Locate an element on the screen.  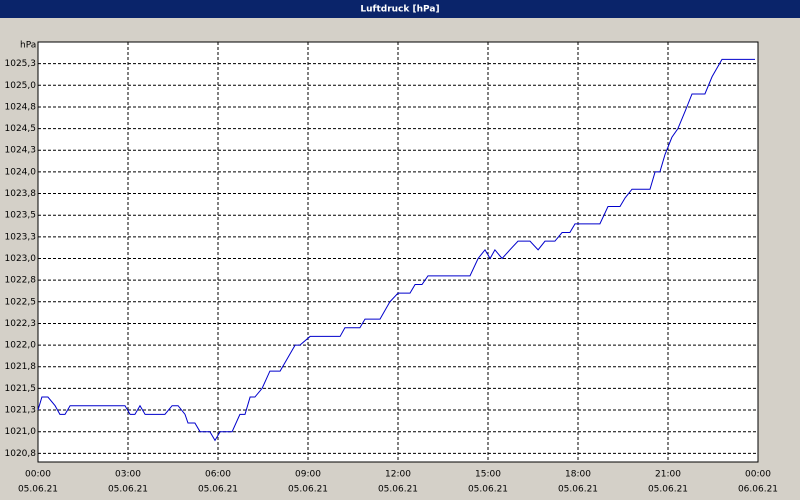
y-tick-label: 1021,8 is located at coordinates (21, 367).